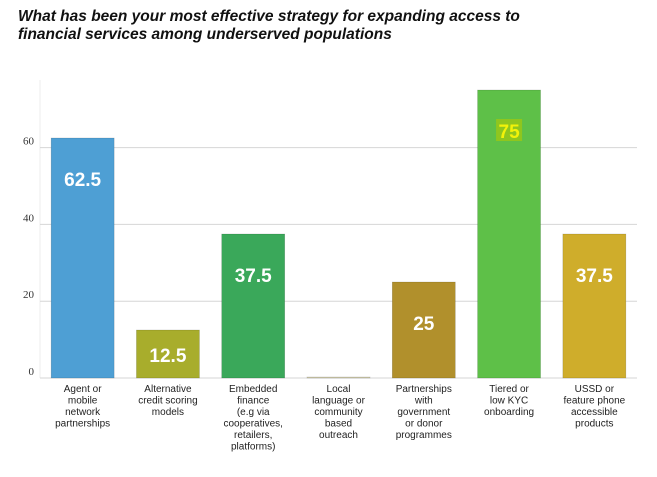 Image resolution: width=657 pixels, height=477 pixels. Describe the element at coordinates (253, 435) in the screenshot. I see `x-tick-label-line: retailers,` at that location.